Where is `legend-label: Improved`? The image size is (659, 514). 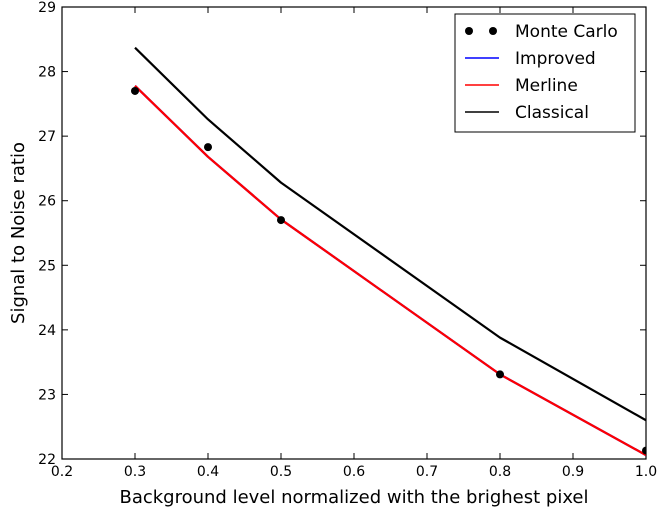
legend-label: Improved is located at coordinates (555, 59).